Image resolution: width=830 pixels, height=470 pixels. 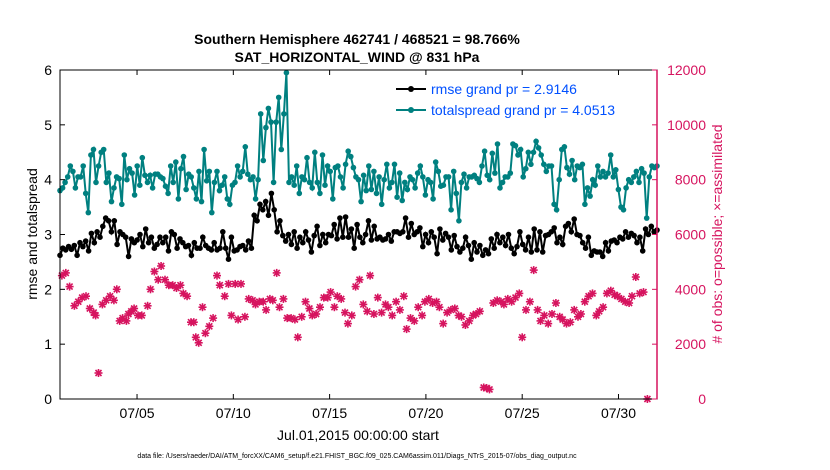 I want to click on y-left-tick-label: 1, so click(x=48, y=344).